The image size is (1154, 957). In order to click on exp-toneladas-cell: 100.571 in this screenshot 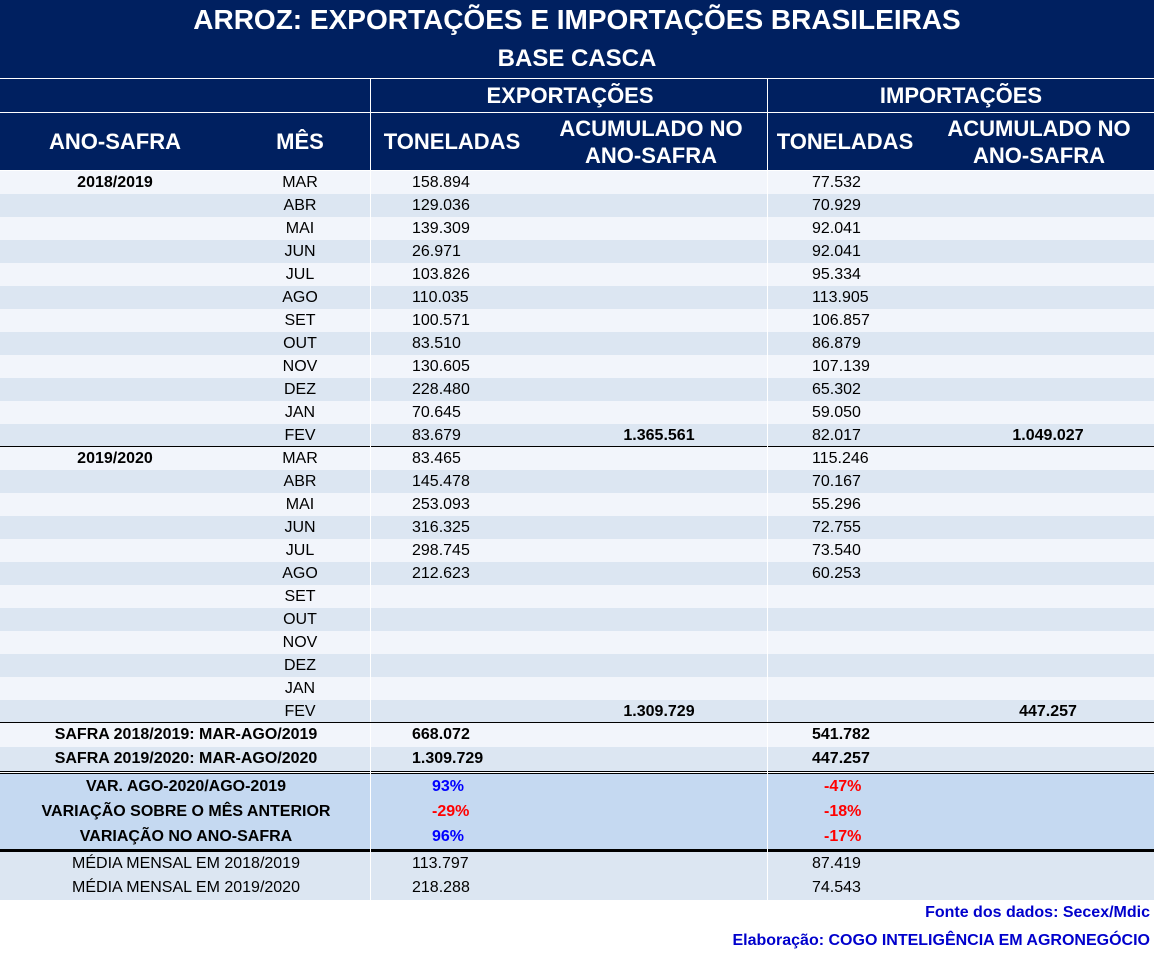, I will do `click(441, 320)`.